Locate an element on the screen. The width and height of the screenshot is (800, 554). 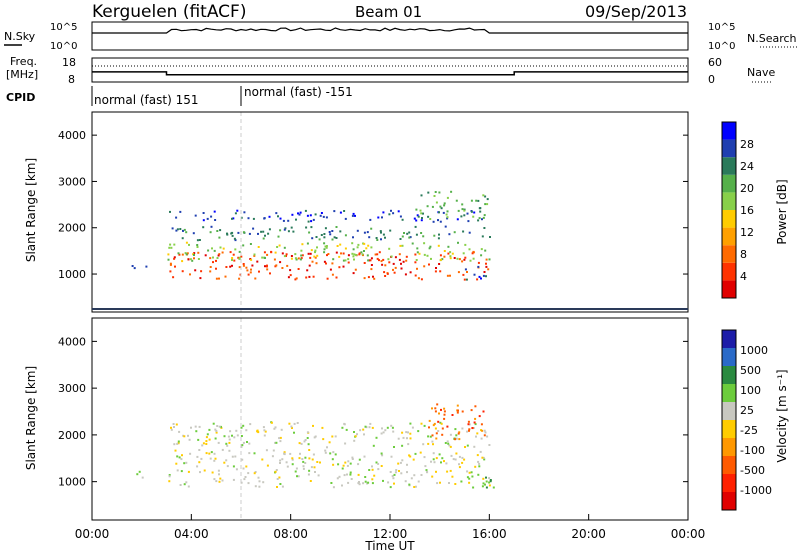
nsky-right-label: N.Search is located at coordinates (772, 38).